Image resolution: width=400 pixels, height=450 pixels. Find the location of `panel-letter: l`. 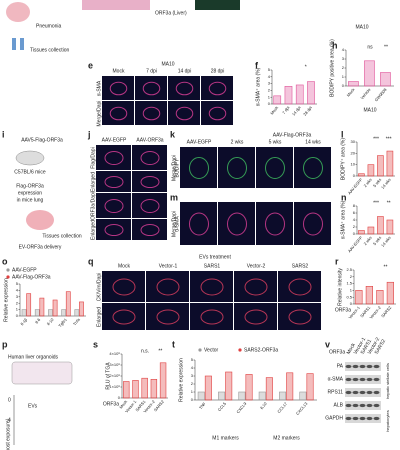

panel-letter: l is located at coordinates (342, 134).